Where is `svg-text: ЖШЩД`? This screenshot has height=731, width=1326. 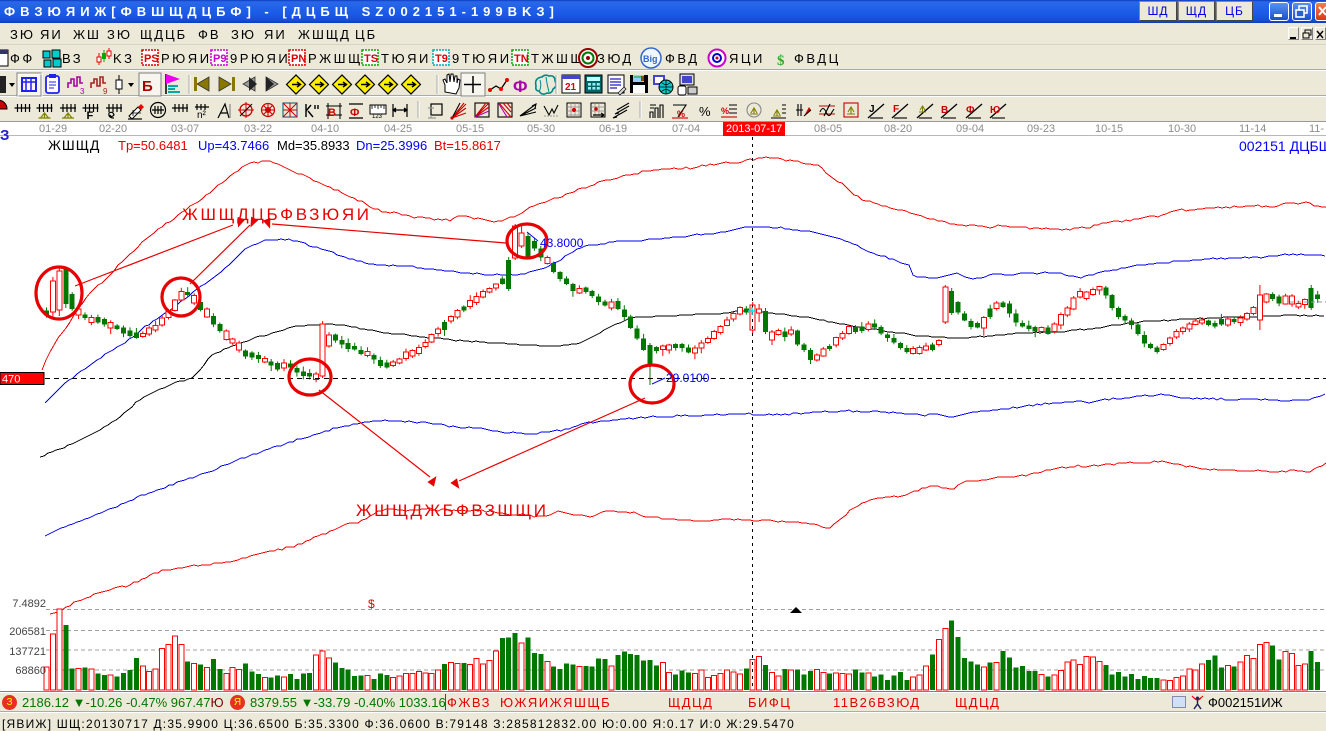
svg-text: ЖШЩД is located at coordinates (74, 145).